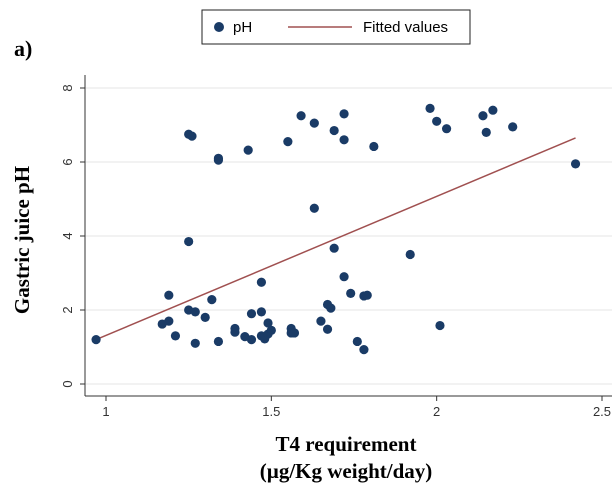 This screenshot has height=489, width=616. Describe the element at coordinates (67, 161) in the screenshot. I see `y-tick-label: 6` at that location.